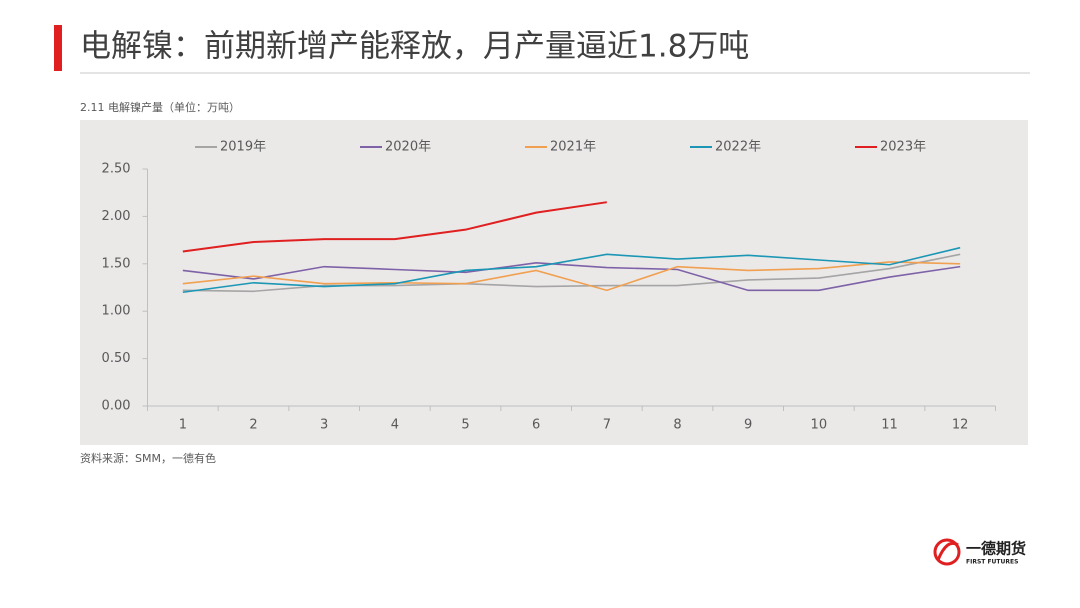  I want to click on legend-label: 2020年, so click(408, 147).